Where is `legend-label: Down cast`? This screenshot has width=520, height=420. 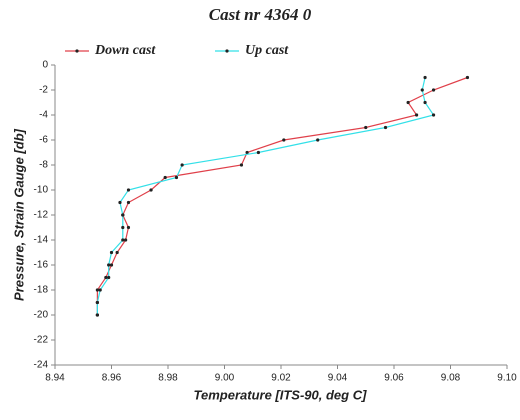
legend-label: Down cast is located at coordinates (125, 50).